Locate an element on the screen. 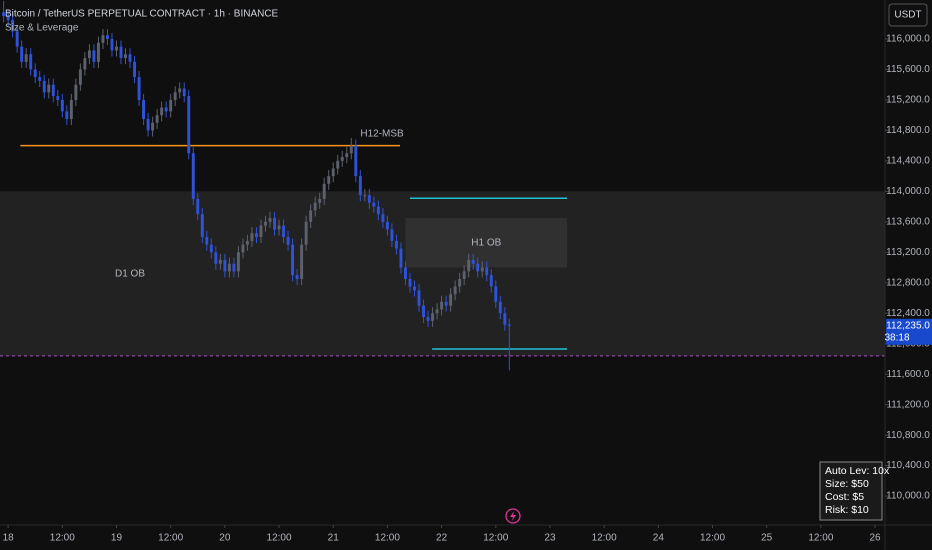 The image size is (932, 550). y-tick-label: 110,400.0 is located at coordinates (908, 465).